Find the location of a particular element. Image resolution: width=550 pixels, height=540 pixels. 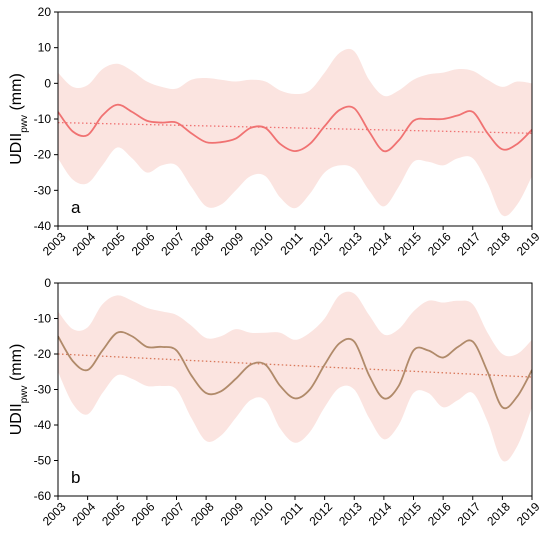

panel-label: a is located at coordinates (76, 207).